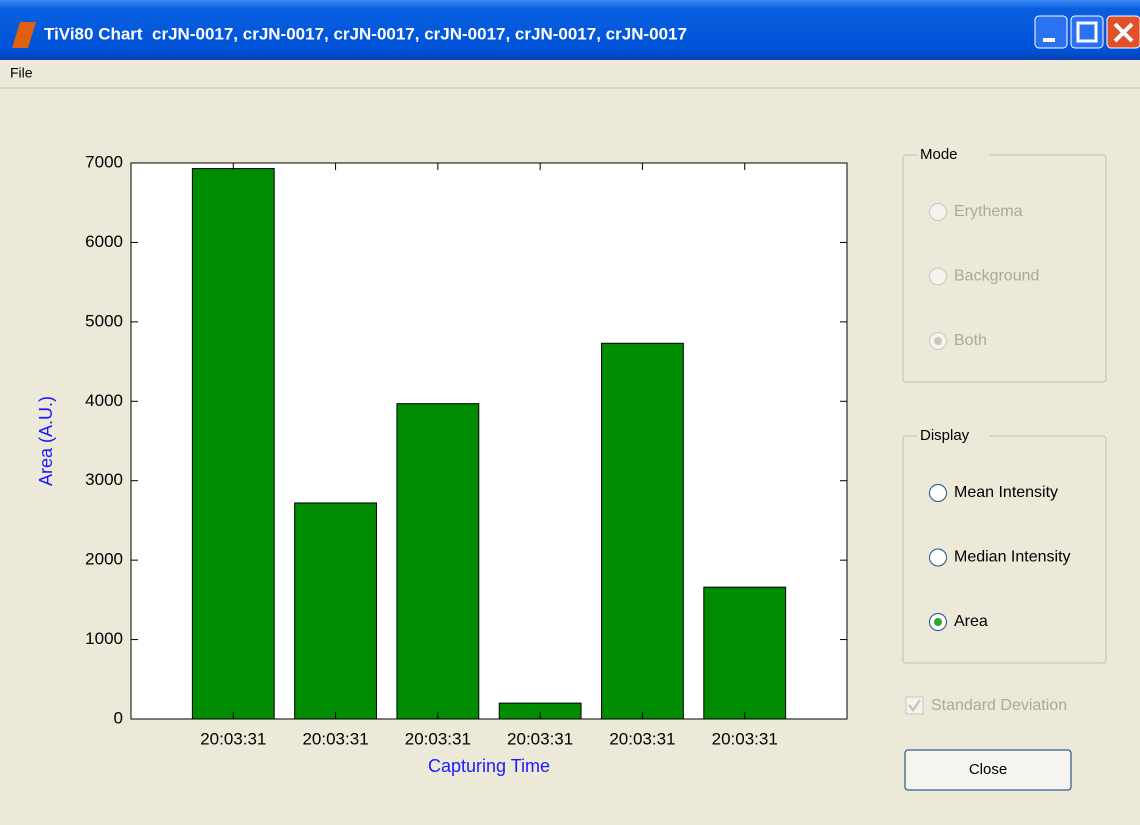  What do you see at coordinates (104, 559) in the screenshot?
I see `y-tick-label: 2000` at bounding box center [104, 559].